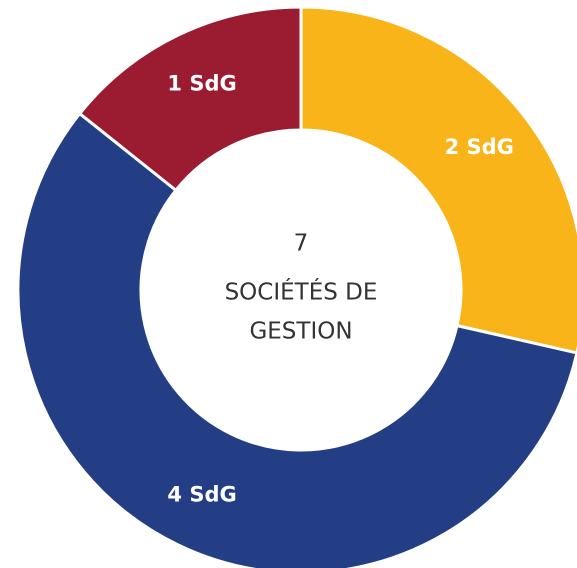  Describe the element at coordinates (301, 244) in the screenshot. I see `center-value: 7` at that location.